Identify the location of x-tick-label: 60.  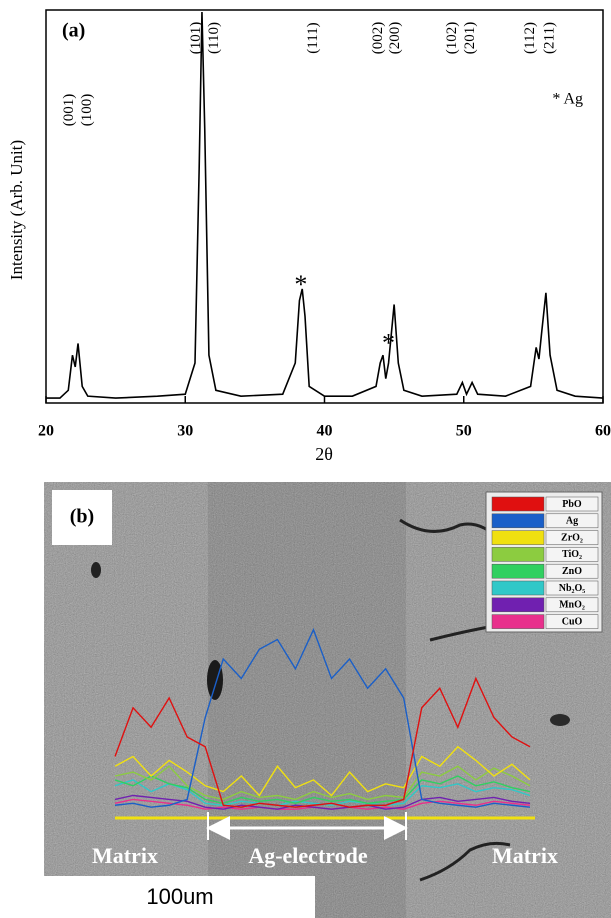
(603, 431).